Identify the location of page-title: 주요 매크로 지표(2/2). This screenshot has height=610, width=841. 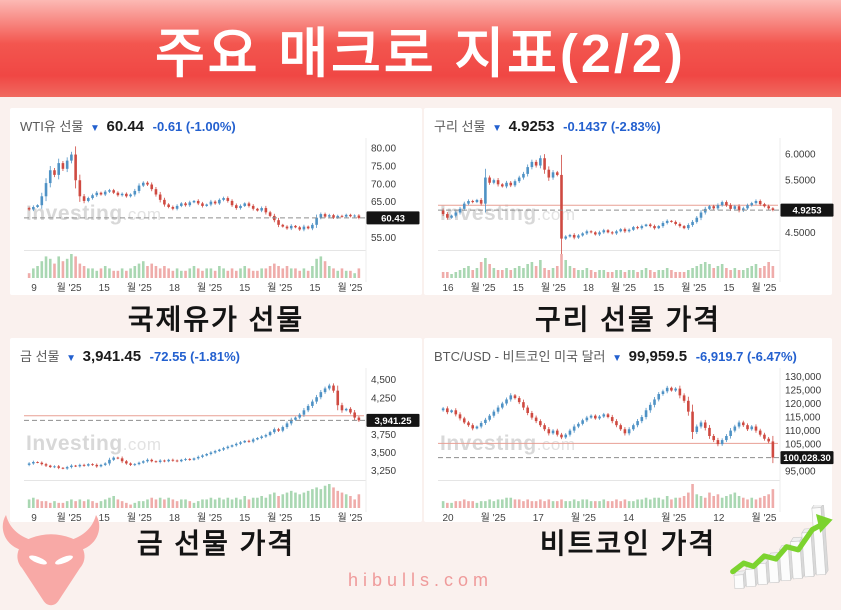
(420, 54).